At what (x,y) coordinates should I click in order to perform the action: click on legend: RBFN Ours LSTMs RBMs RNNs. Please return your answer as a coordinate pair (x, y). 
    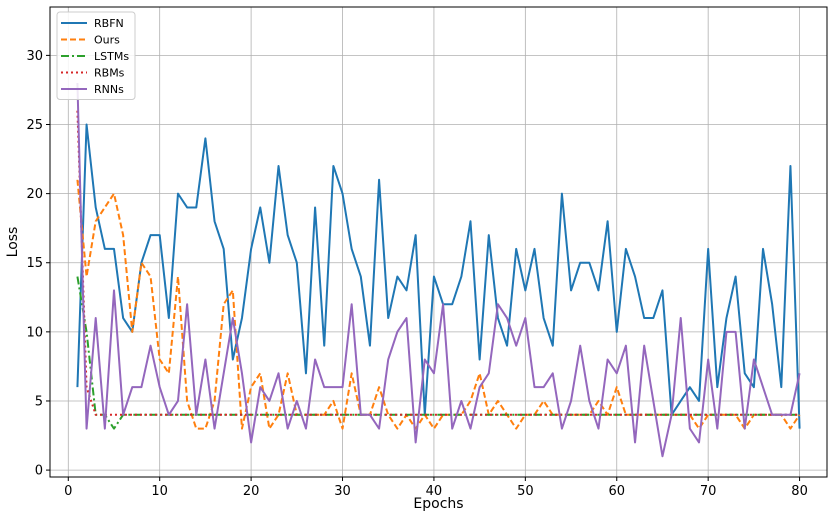
    Looking at the image, I should click on (96, 55).